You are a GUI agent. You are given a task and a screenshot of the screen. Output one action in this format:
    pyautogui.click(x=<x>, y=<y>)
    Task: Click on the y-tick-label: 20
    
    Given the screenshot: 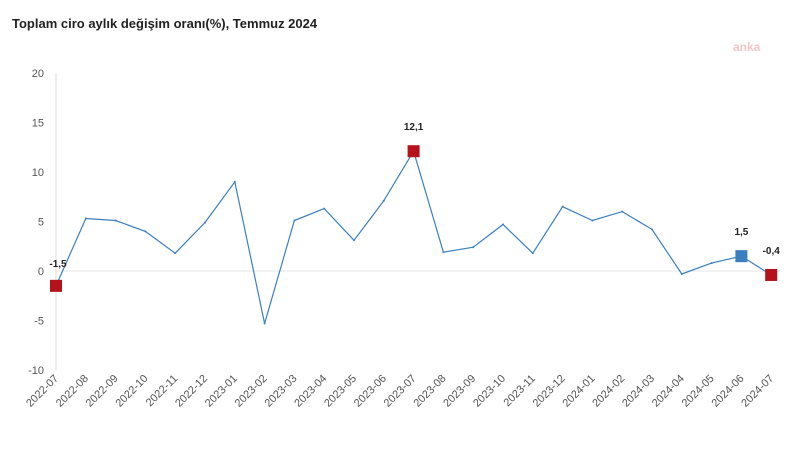 What is the action you would take?
    pyautogui.click(x=38, y=74)
    